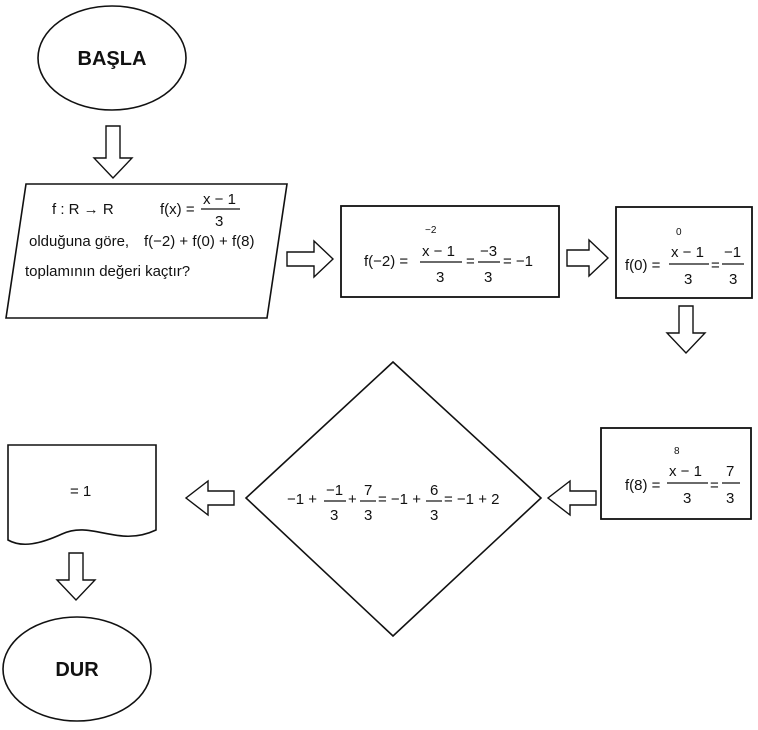 Image resolution: width=758 pixels, height=730 pixels. I want to click on input-fx: f(x) =, so click(177, 209).